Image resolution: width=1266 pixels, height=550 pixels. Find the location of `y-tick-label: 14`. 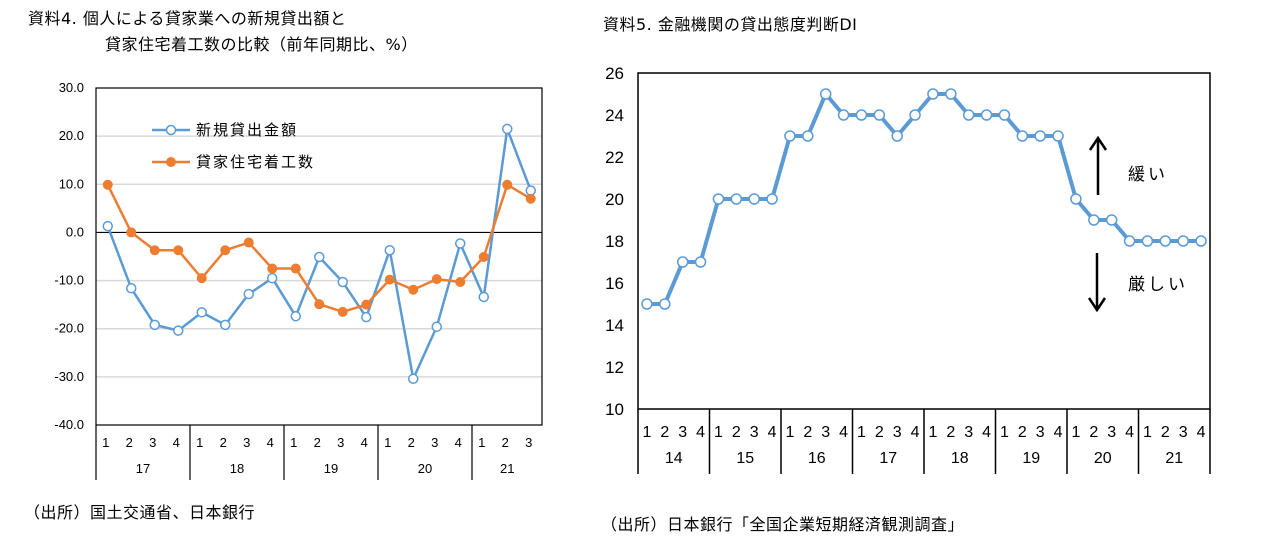

y-tick-label: 14 is located at coordinates (614, 325).